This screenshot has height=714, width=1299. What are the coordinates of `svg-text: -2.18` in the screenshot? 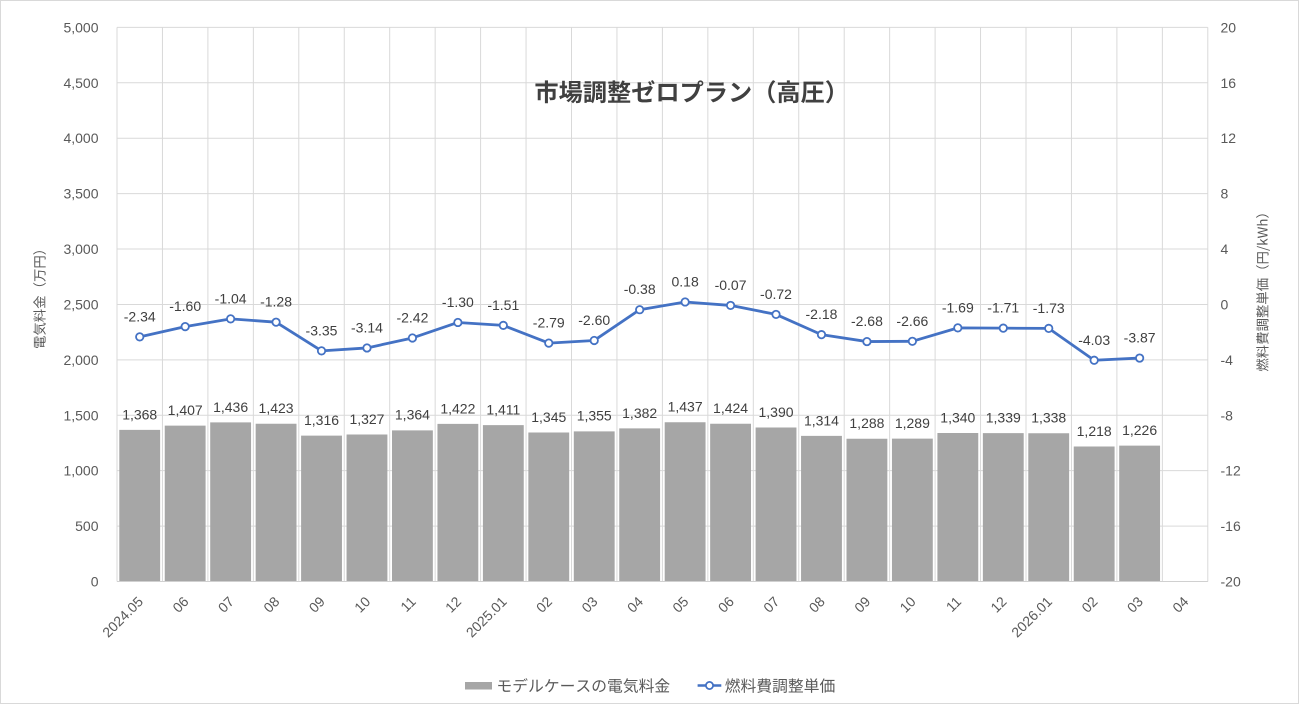 It's located at (822, 314).